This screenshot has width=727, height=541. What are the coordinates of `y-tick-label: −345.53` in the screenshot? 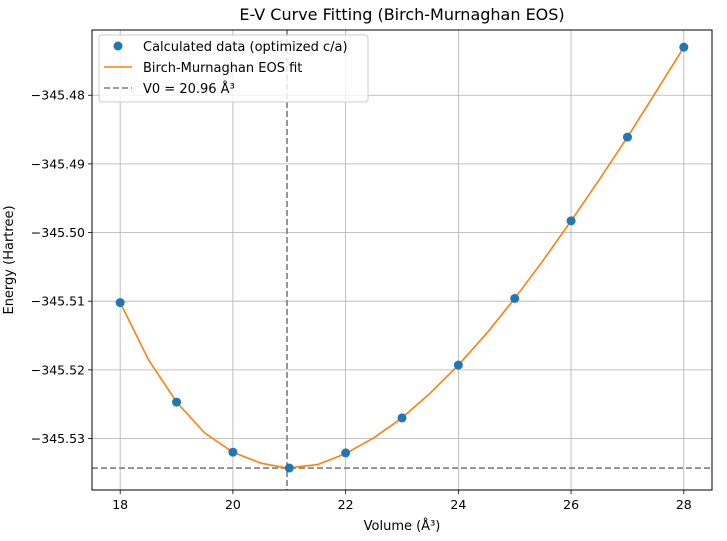 It's located at (58, 438).